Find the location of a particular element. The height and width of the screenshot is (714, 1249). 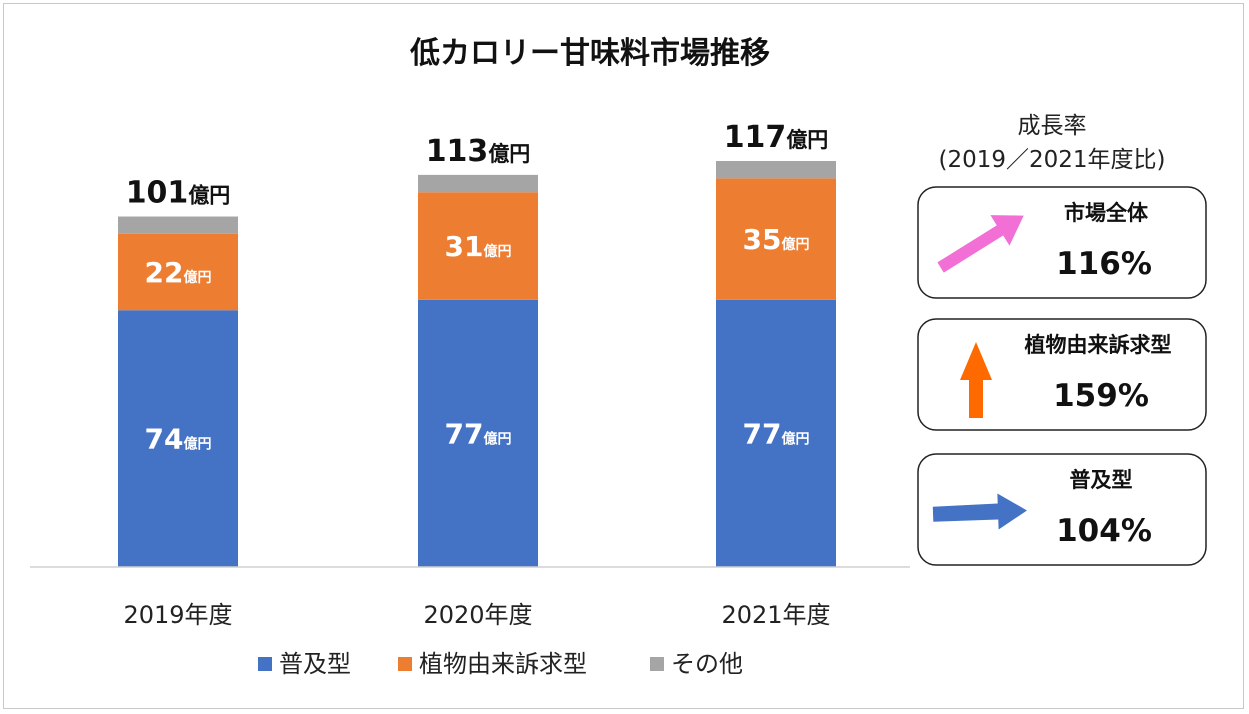

legend-label: その他 is located at coordinates (707, 664).